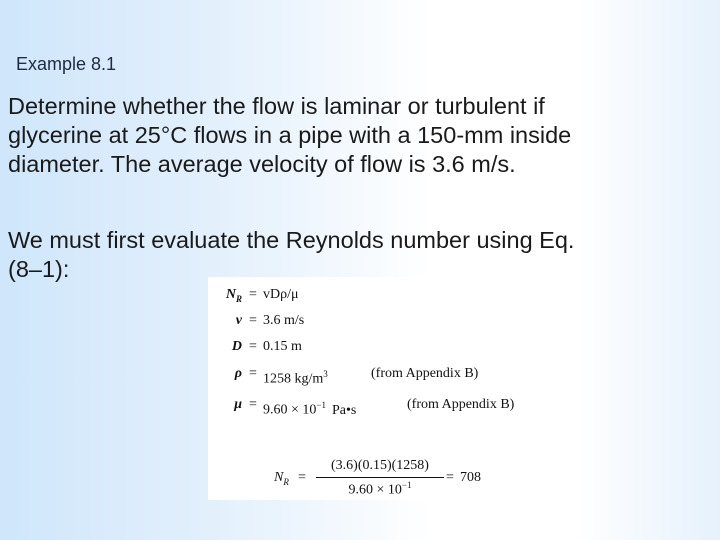 Image resolution: width=720 pixels, height=540 pixels. Describe the element at coordinates (375, 490) in the screenshot. I see `denominator-text: 9.60 × 10` at that location.